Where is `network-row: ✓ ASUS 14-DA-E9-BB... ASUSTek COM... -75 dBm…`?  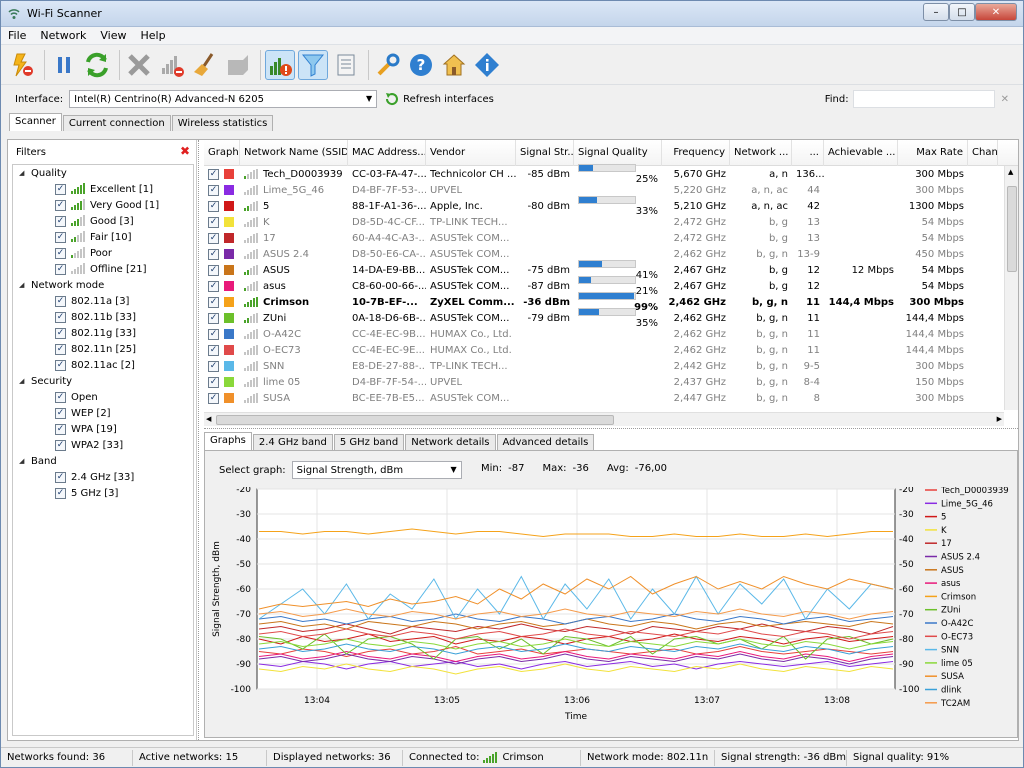 network-row: ✓ ASUS 14-DA-E9-BB... ASUSTek COM... -75 dBm… is located at coordinates (611, 270).